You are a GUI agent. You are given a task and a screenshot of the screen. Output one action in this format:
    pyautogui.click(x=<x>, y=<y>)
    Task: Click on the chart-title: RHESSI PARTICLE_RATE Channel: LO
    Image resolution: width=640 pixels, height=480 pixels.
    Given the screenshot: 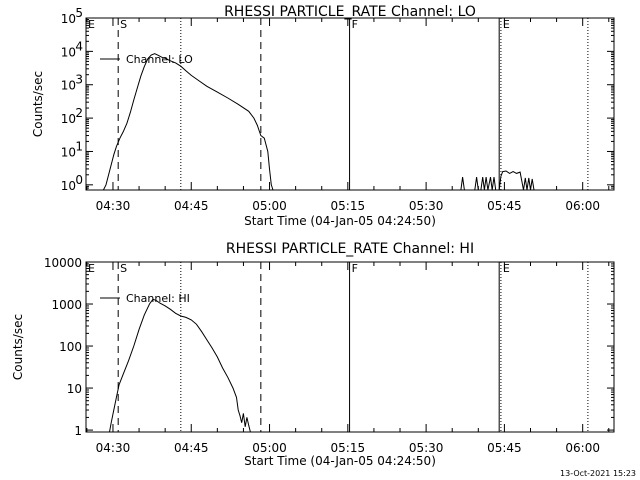 What is the action you would take?
    pyautogui.click(x=350, y=12)
    